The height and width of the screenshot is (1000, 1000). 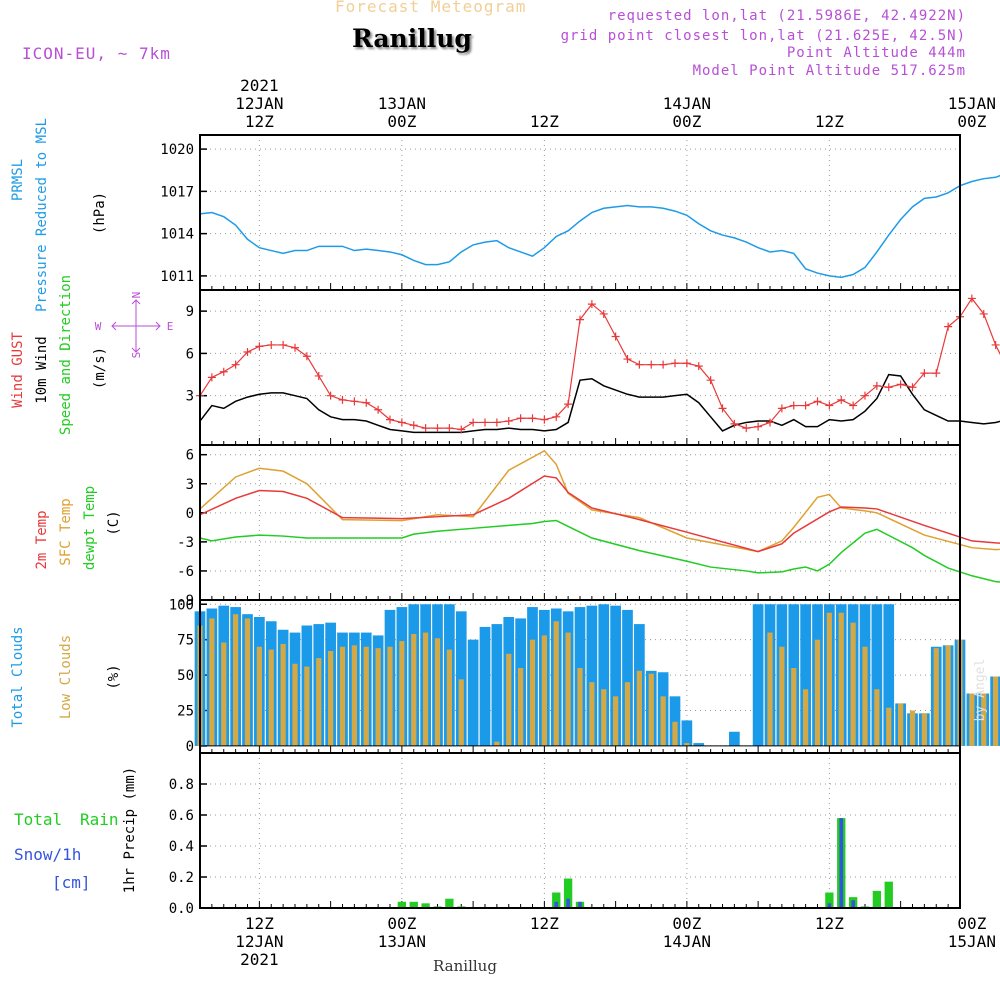 I want to click on 2m-temp-line, so click(x=599, y=514).